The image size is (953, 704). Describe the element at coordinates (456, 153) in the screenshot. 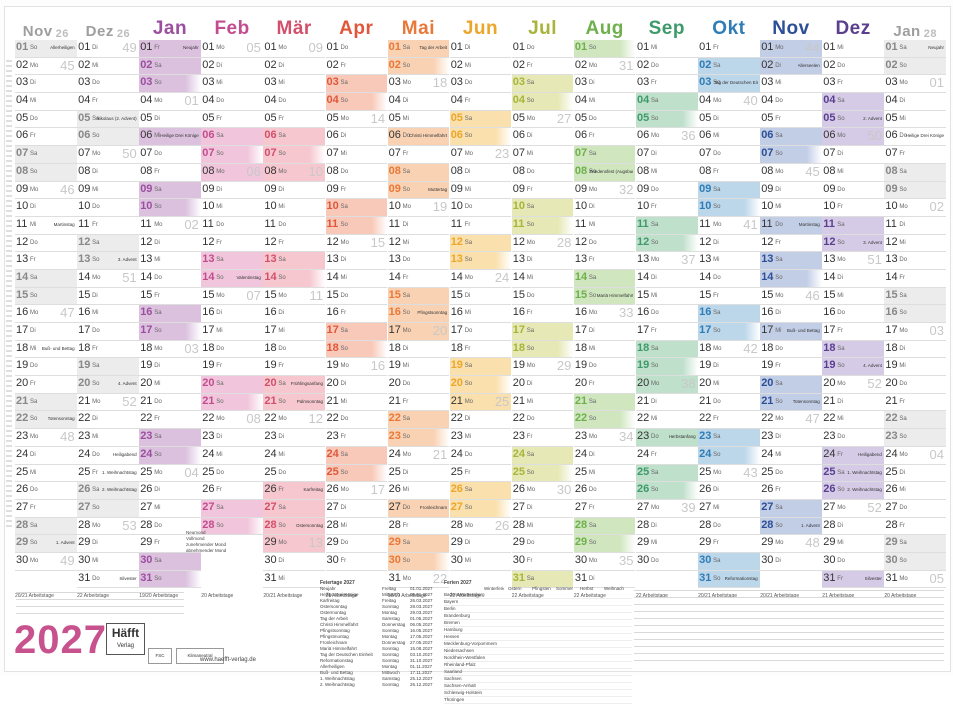

I see `day-number: 07` at that location.